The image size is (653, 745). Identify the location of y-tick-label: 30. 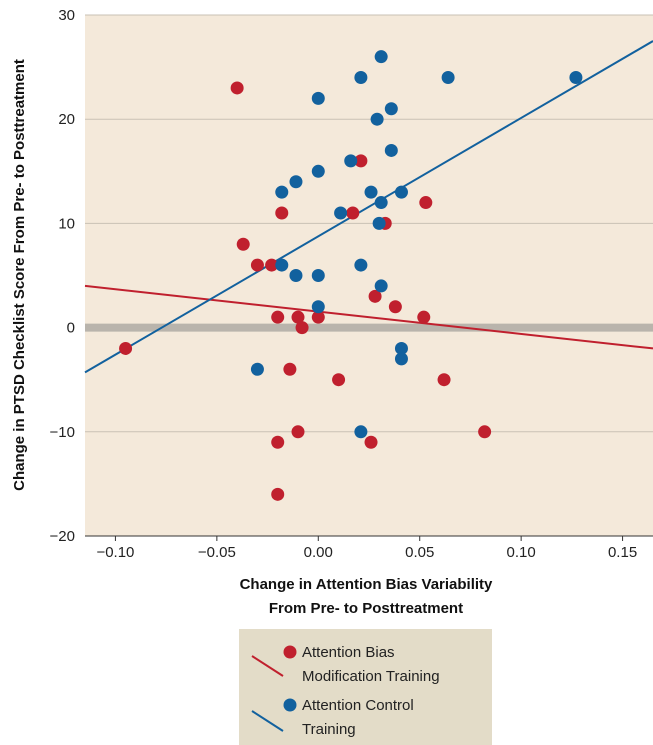
(66, 15).